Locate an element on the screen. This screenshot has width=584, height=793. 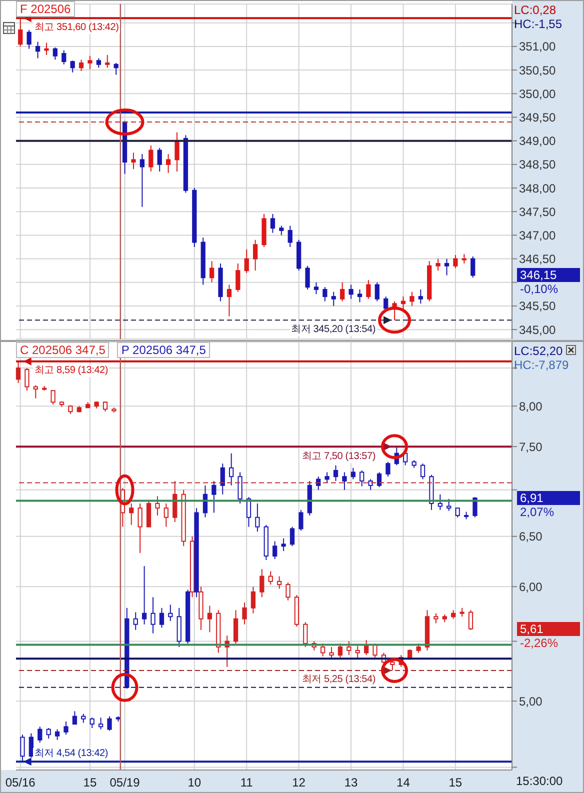
ref-line-label: 최저 345,20 (13:54) is located at coordinates (333, 330).